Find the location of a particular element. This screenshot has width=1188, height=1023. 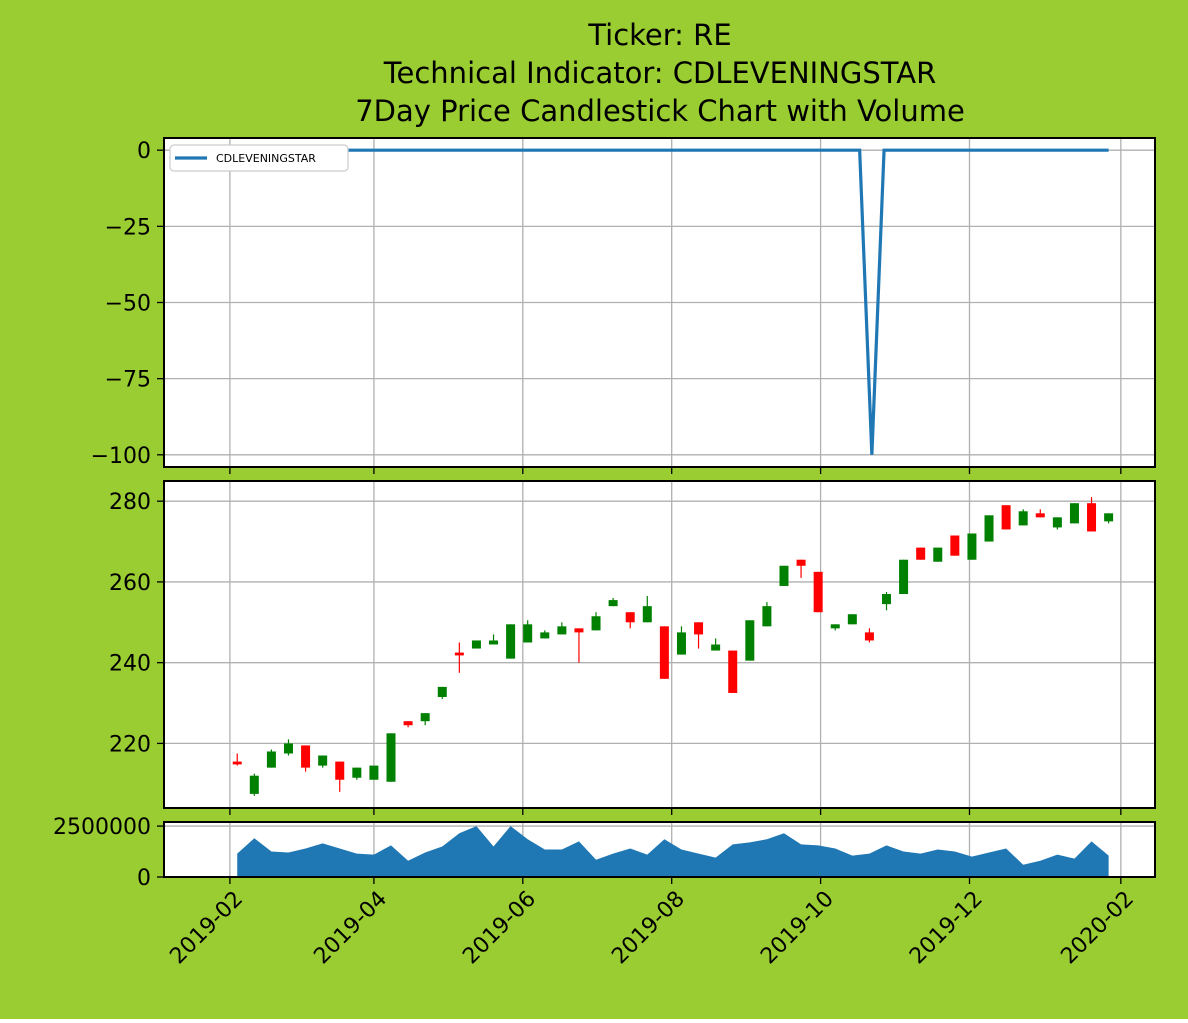

indicator-ytick-label: −100 is located at coordinates (121, 456).